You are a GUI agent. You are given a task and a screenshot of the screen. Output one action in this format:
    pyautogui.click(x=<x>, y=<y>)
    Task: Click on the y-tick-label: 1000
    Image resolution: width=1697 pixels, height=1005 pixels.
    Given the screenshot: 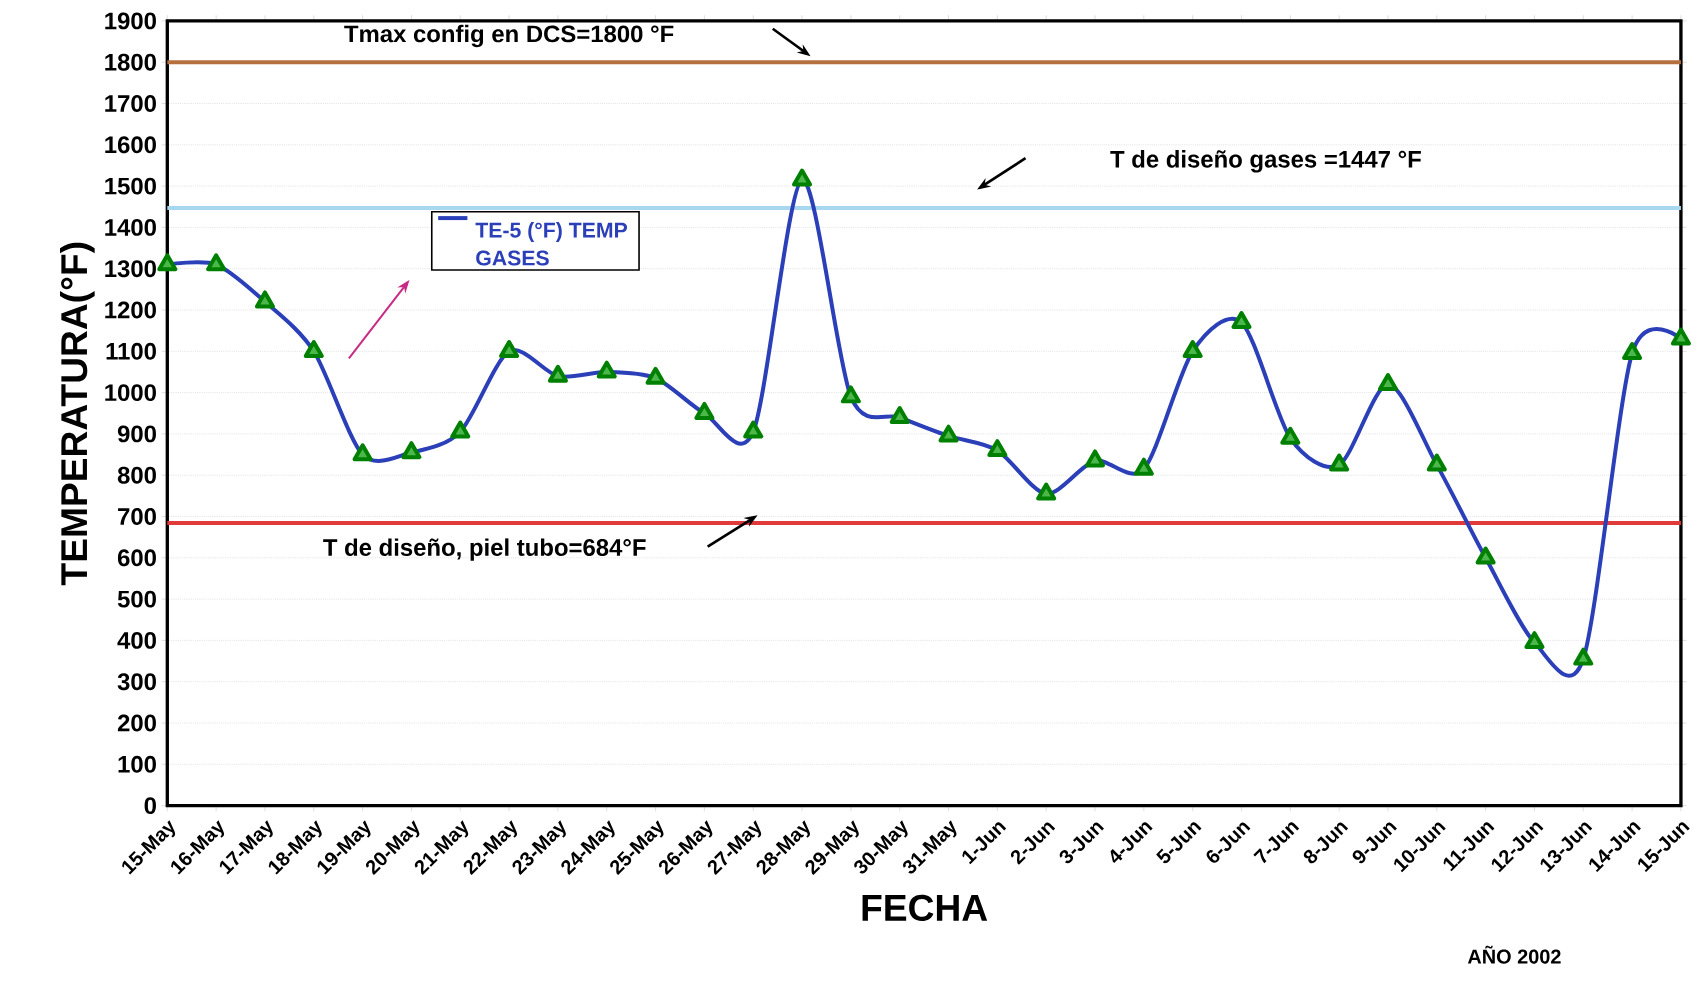 What is the action you would take?
    pyautogui.click(x=130, y=393)
    